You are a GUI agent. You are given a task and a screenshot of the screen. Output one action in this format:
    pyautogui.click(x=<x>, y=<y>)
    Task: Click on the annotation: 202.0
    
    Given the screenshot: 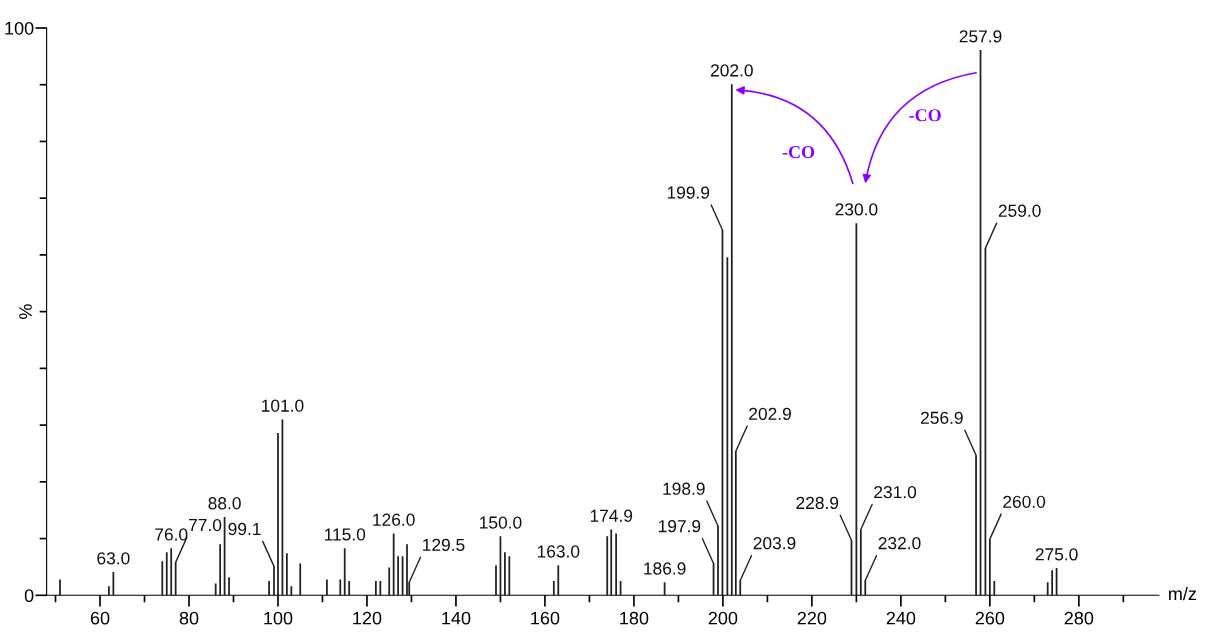 What is the action you would take?
    pyautogui.click(x=731, y=70)
    